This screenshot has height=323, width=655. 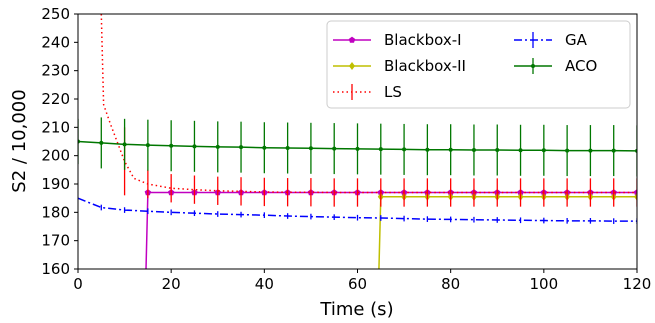 What do you see at coordinates (581, 66) in the screenshot?
I see `legend-label-aco: ACO` at bounding box center [581, 66].